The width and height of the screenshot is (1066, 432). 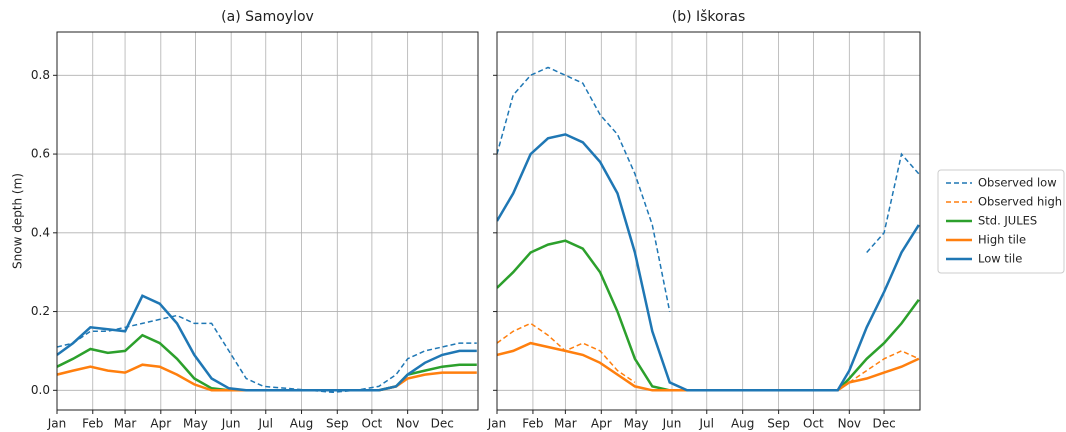 I want to click on y-tick-label: 0.2, so click(x=40, y=311).